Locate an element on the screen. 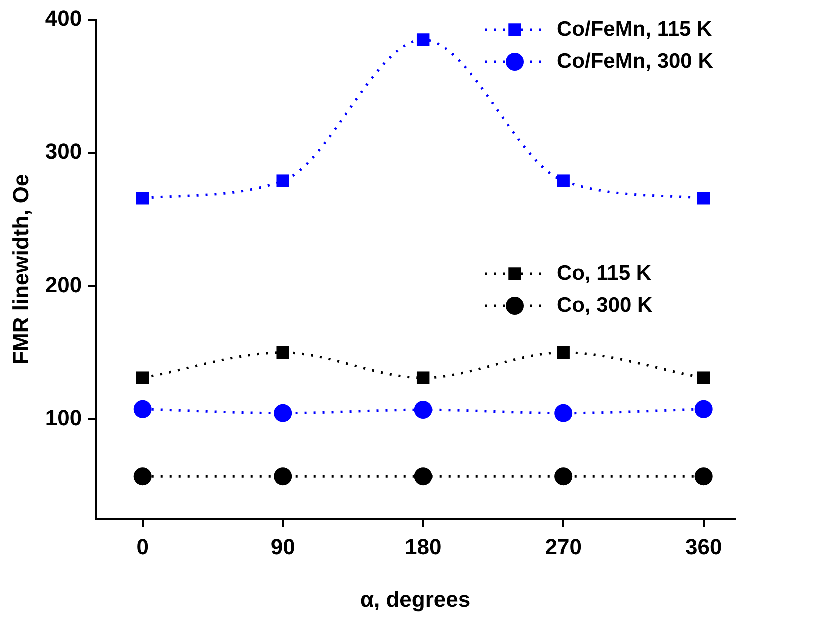  y-tick-label: 100 is located at coordinates (63, 417).